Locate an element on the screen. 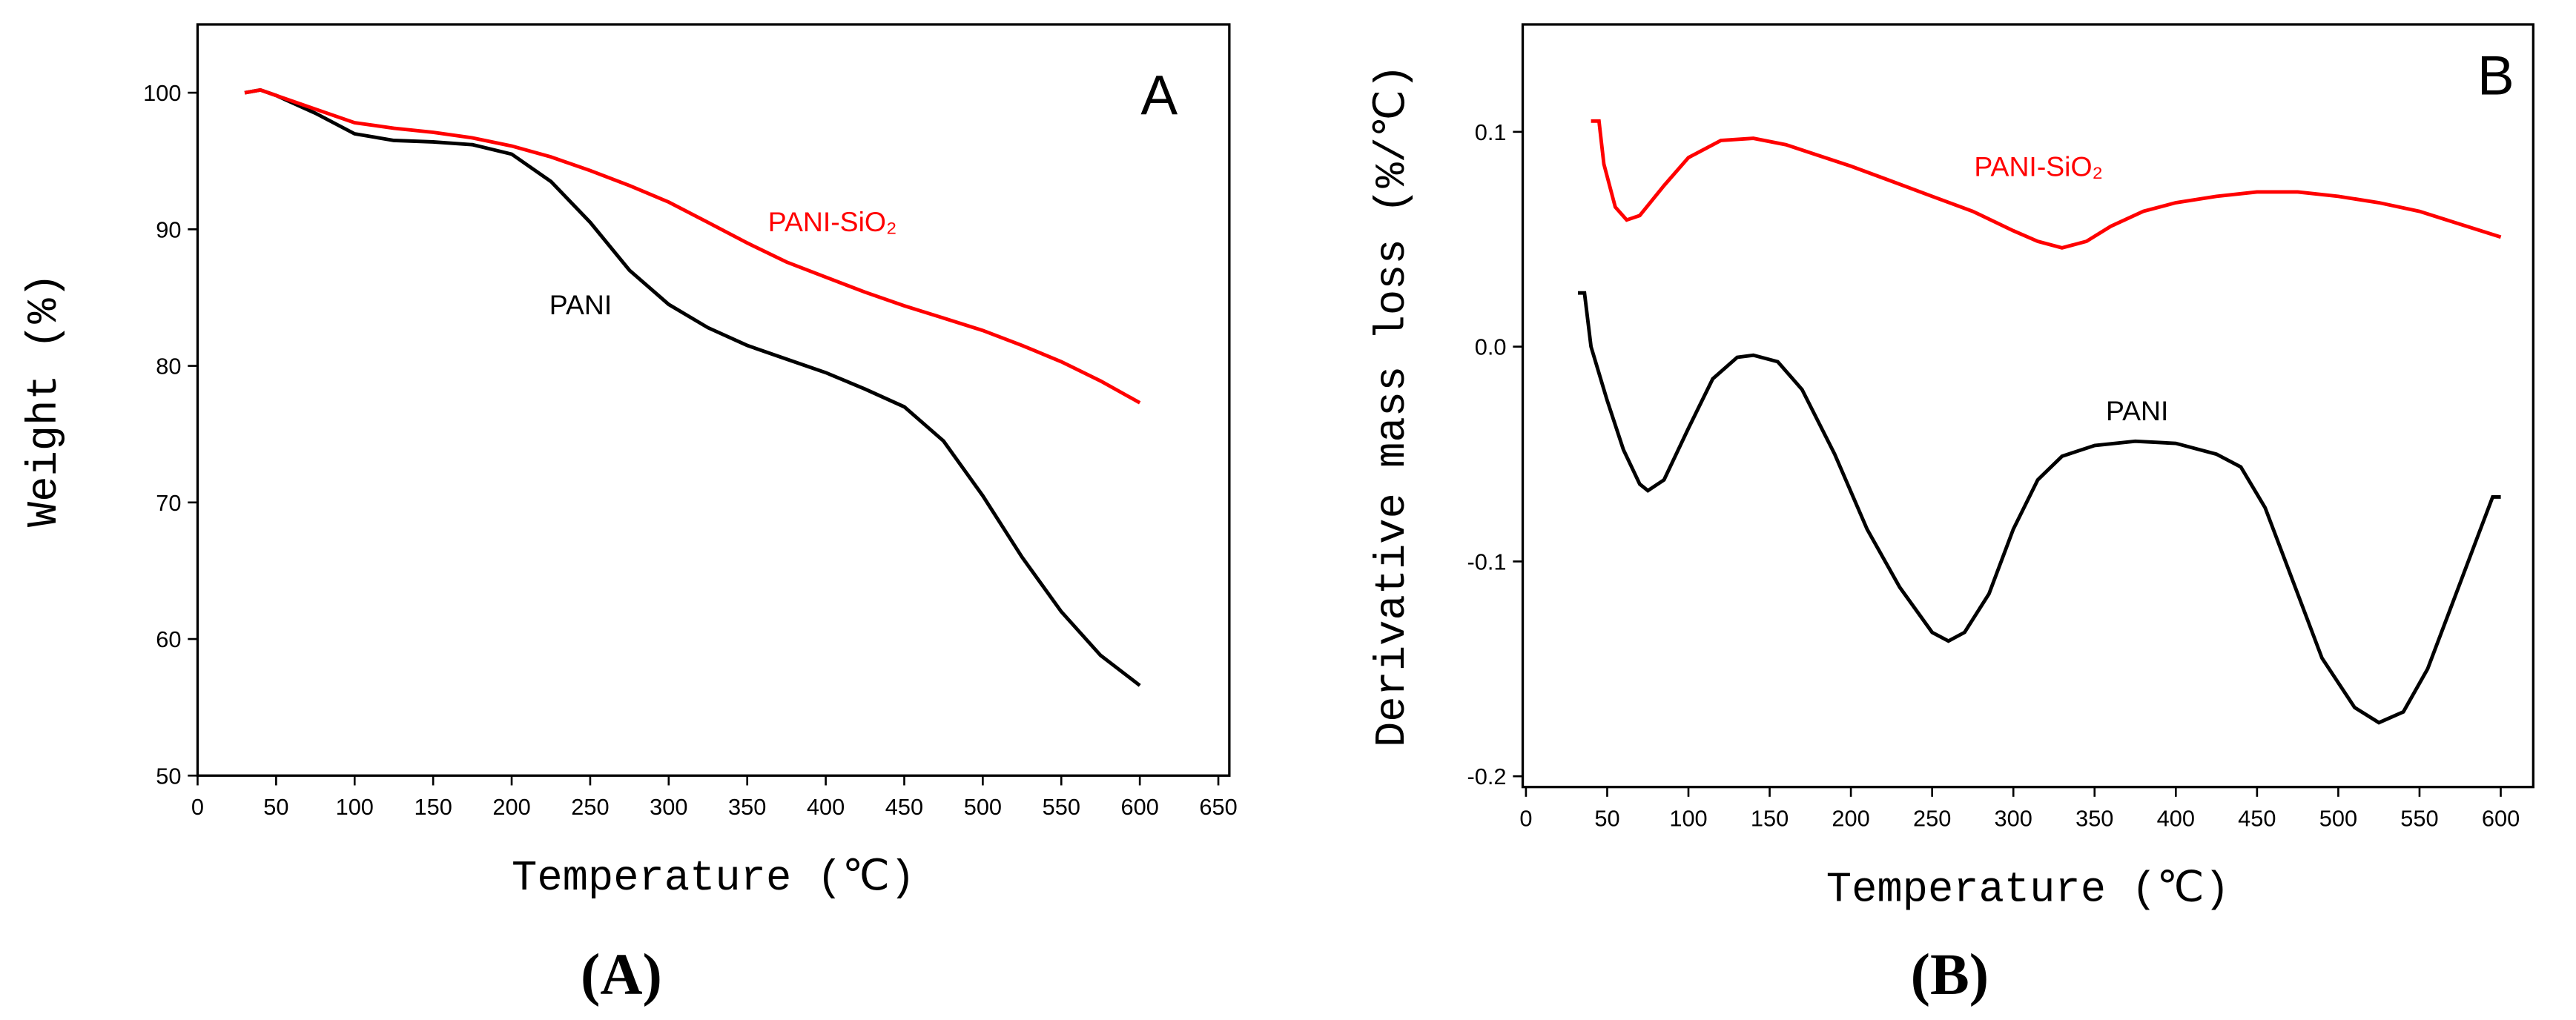 The height and width of the screenshot is (1020, 2576). y-tick-label: 0.0 is located at coordinates (1491, 347).